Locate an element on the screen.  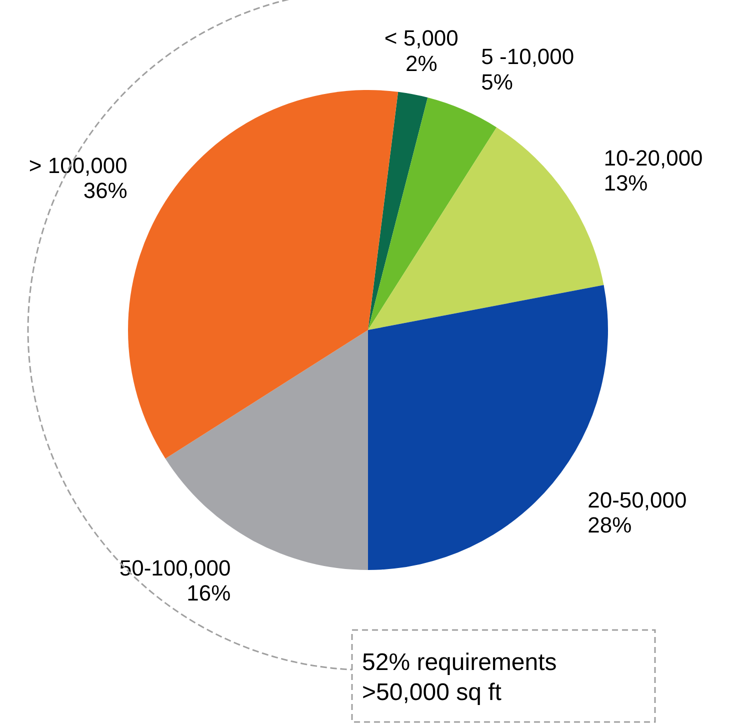
slice-label: < 5,000 is located at coordinates (421, 38).